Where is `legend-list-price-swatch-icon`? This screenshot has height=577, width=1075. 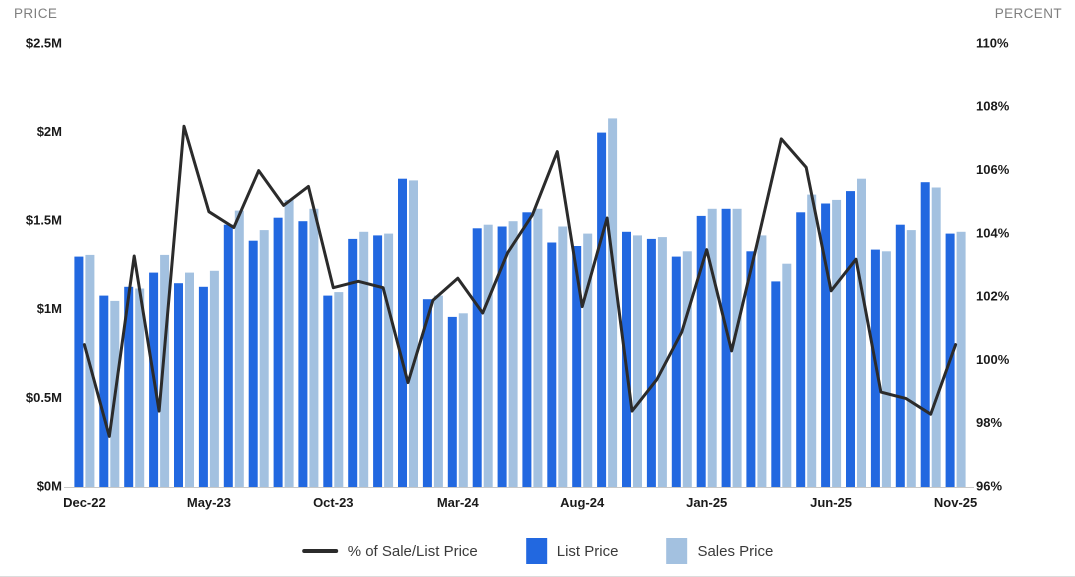
legend-list-price-swatch-icon is located at coordinates (536, 551).